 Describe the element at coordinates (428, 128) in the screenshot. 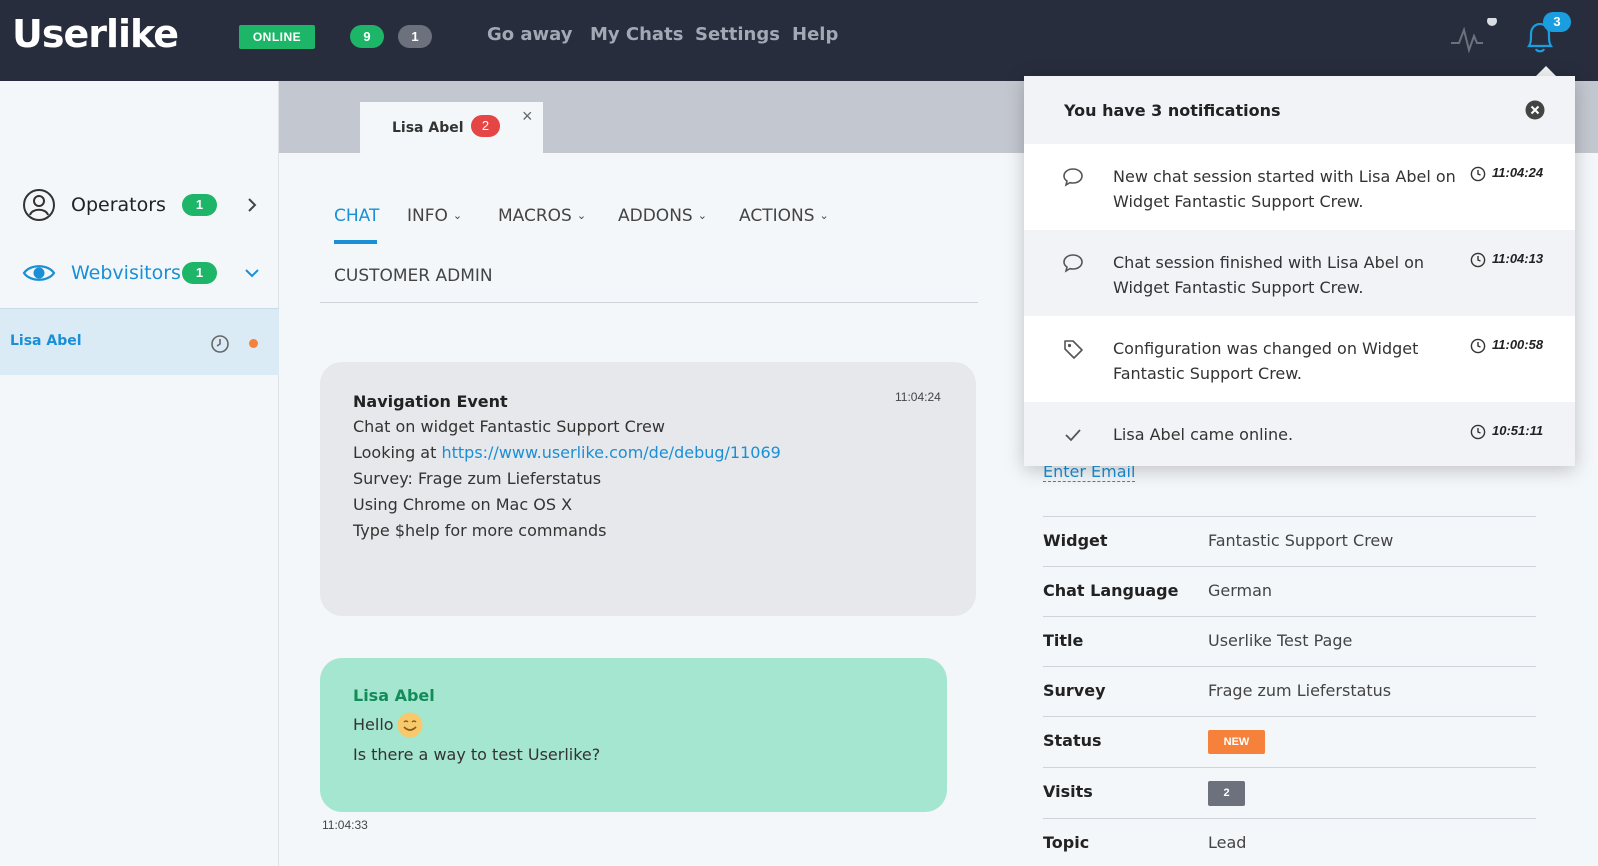

I see `chat-tab-name: Lisa Abel` at that location.